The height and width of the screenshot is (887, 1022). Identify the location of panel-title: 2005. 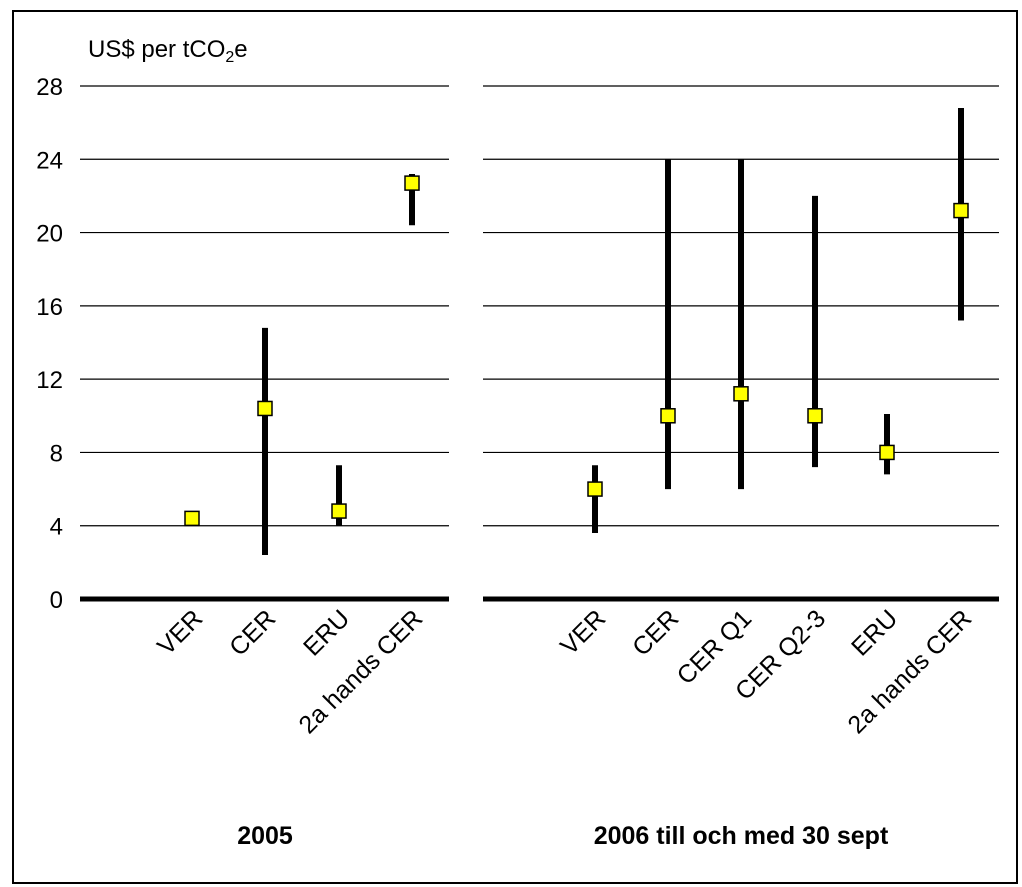
(265, 836).